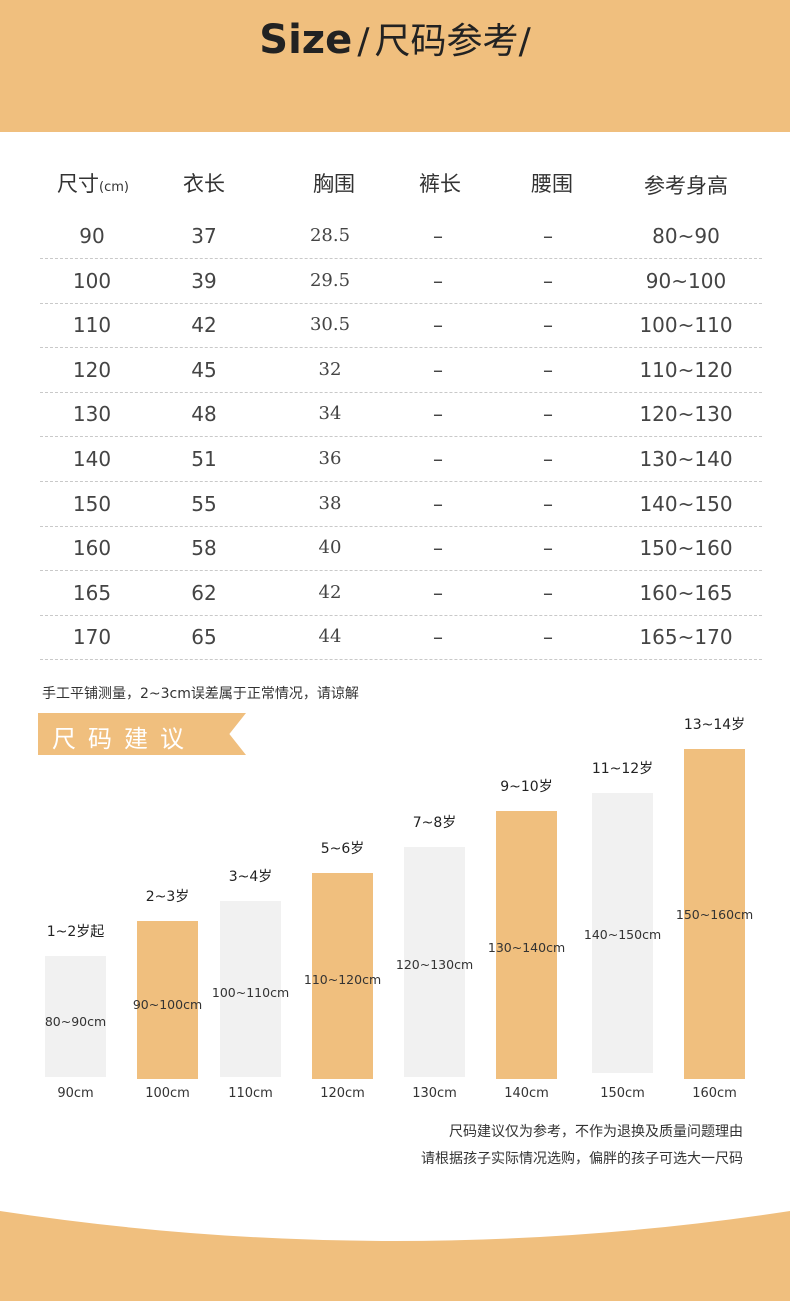 The height and width of the screenshot is (1301, 790). What do you see at coordinates (686, 369) in the screenshot?
I see `cell-height: 110~120` at bounding box center [686, 369].